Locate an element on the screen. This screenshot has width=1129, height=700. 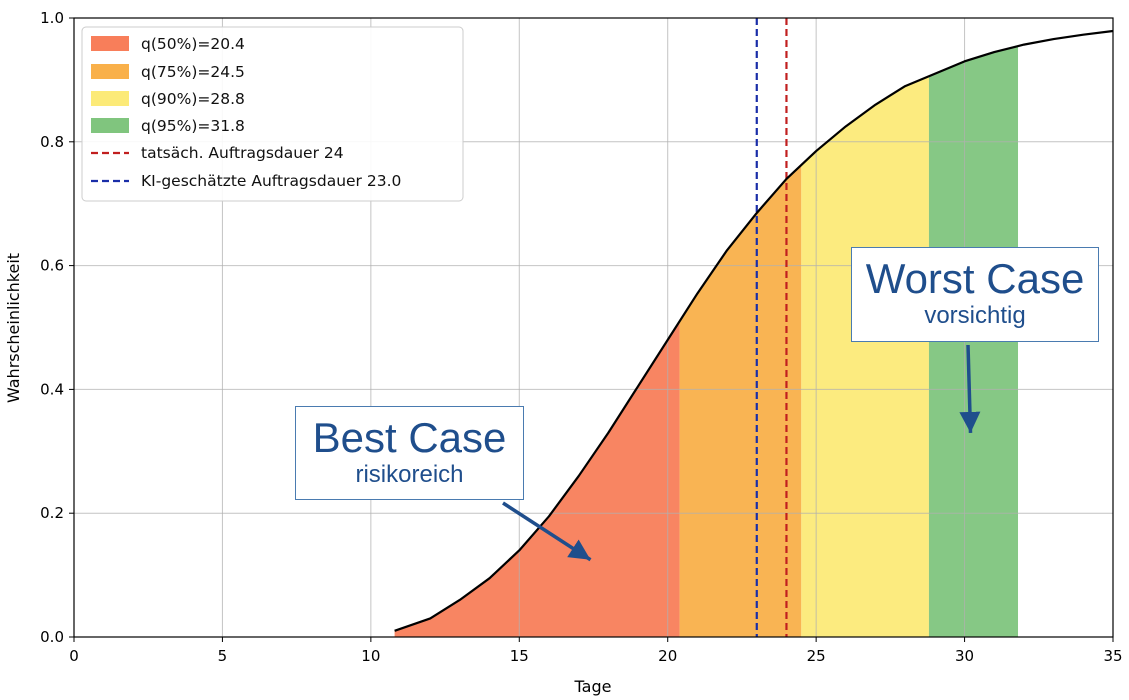
y-tick-label-3: 0.6 is located at coordinates (52, 266).